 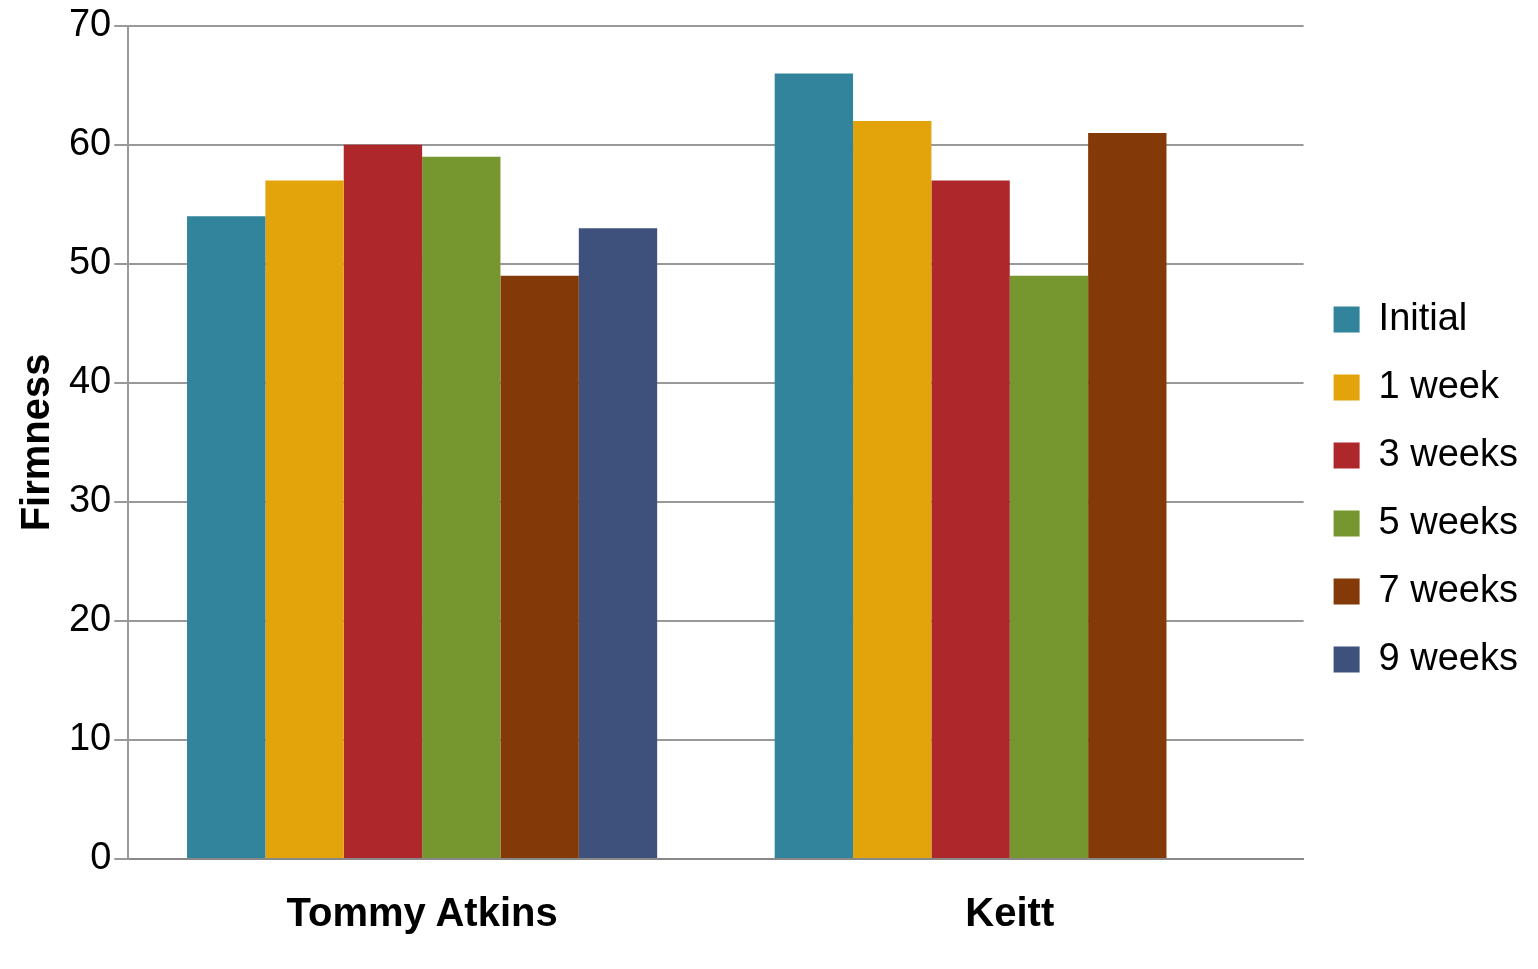 What do you see at coordinates (90, 499) in the screenshot?
I see `y-tick-label: 30` at bounding box center [90, 499].